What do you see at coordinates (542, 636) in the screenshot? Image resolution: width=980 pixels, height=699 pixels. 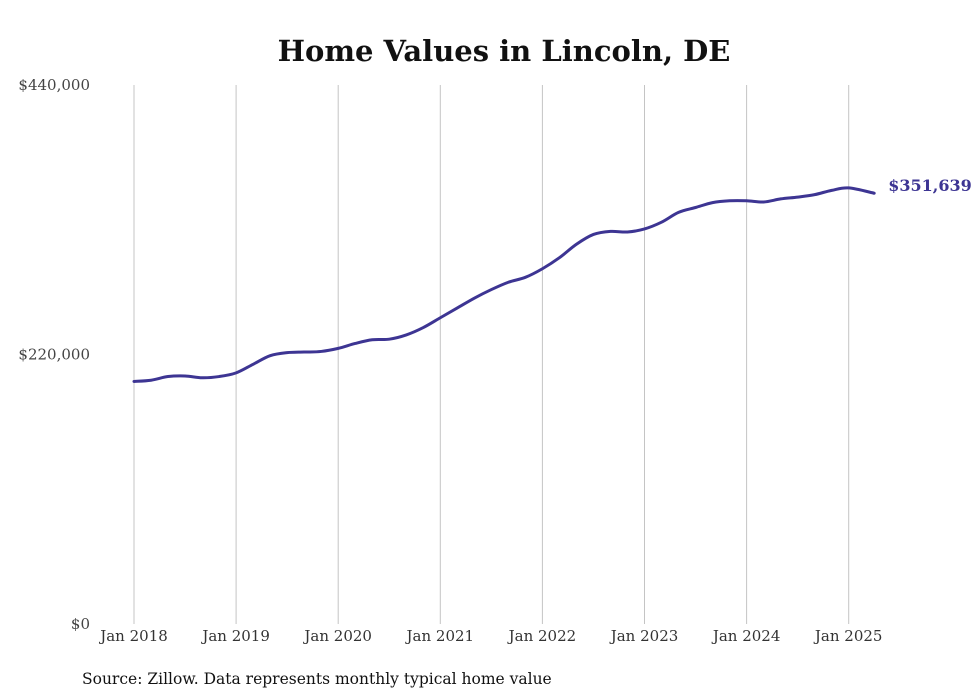 I see `x-tick-label: Jan 2022` at bounding box center [542, 636].